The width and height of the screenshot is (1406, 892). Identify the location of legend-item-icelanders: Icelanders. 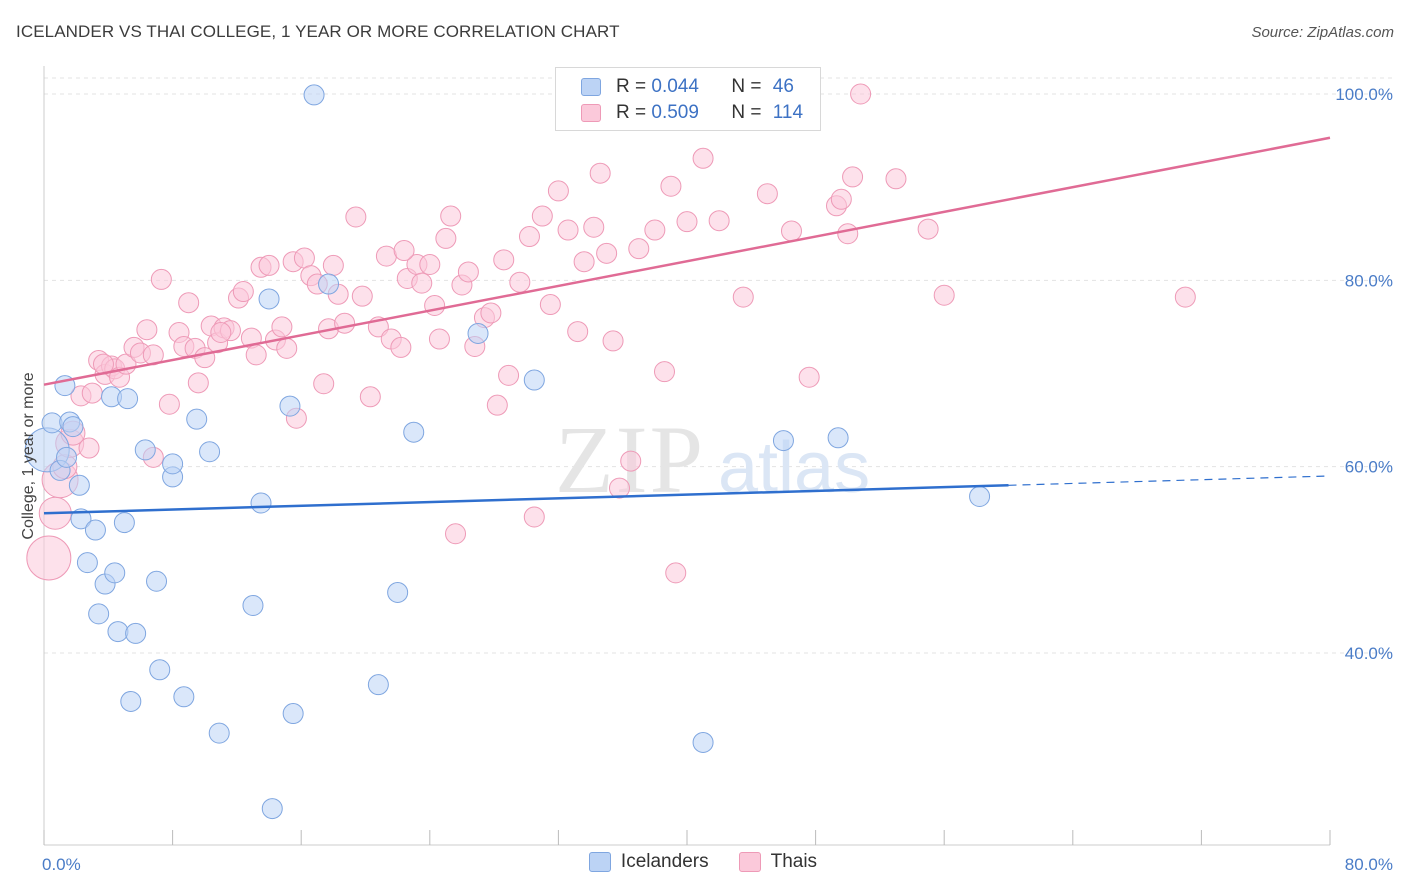
(648, 862).